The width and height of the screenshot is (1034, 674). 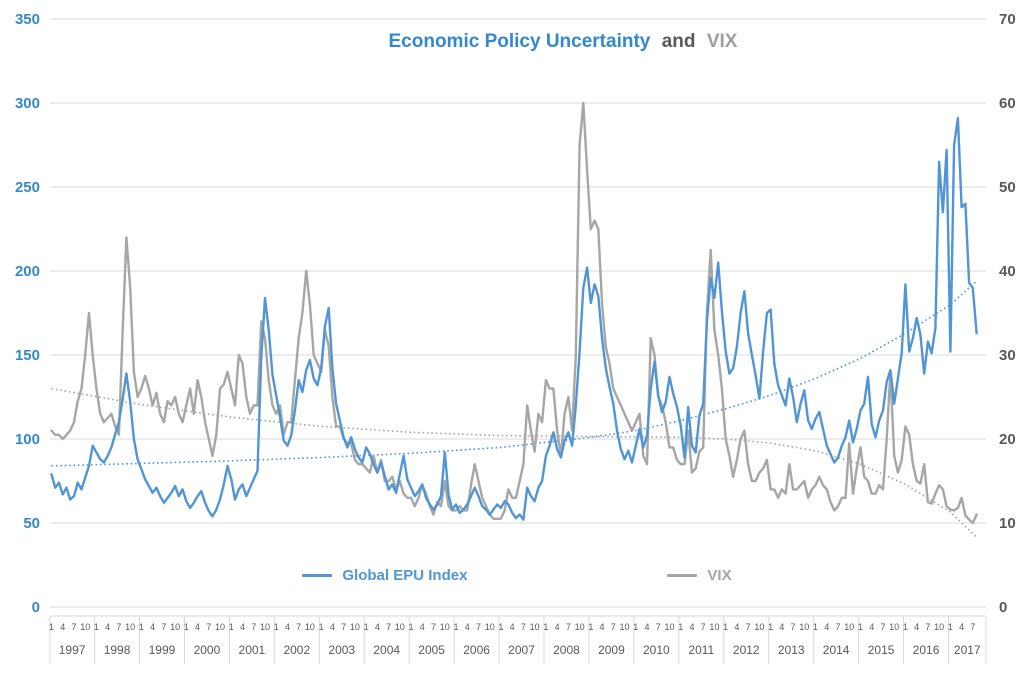 I want to click on legend-item-epu: Global EPU Index, so click(x=384, y=575).